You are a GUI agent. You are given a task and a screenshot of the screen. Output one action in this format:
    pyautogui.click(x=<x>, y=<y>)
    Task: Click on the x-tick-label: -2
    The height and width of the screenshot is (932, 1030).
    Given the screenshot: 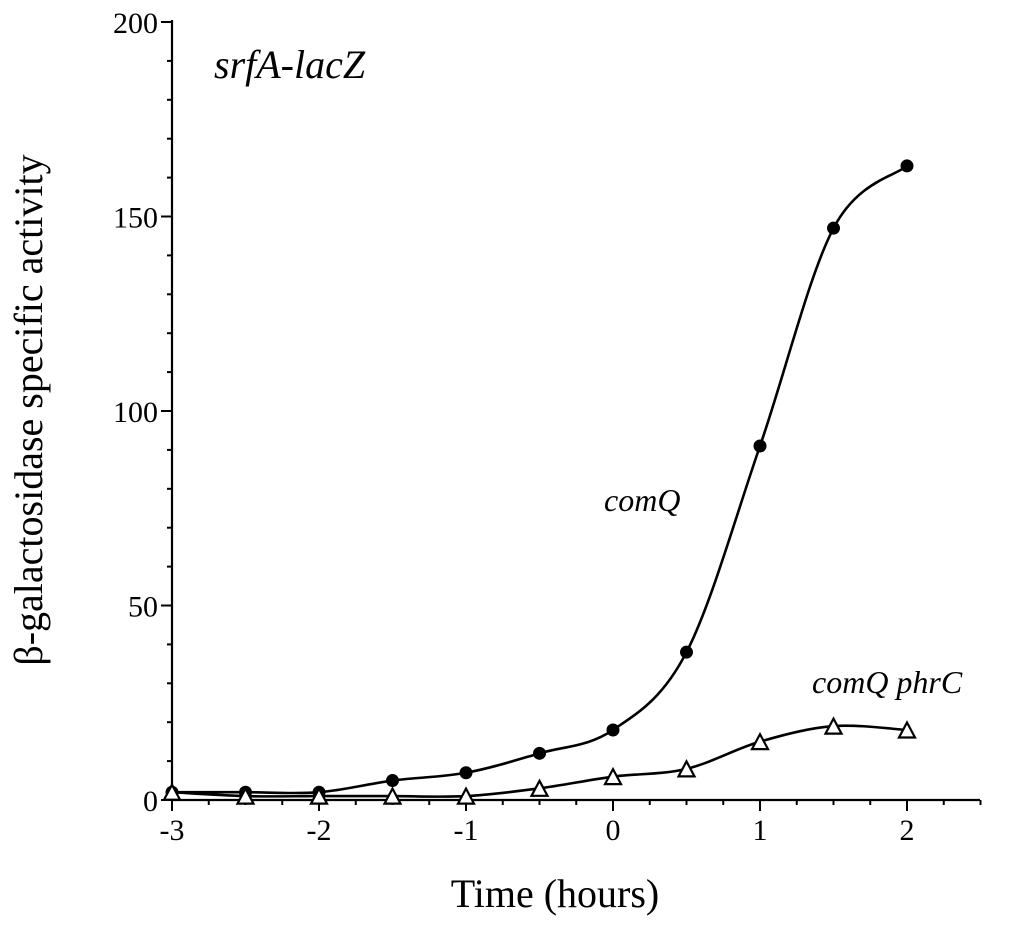 What is the action you would take?
    pyautogui.click(x=319, y=830)
    